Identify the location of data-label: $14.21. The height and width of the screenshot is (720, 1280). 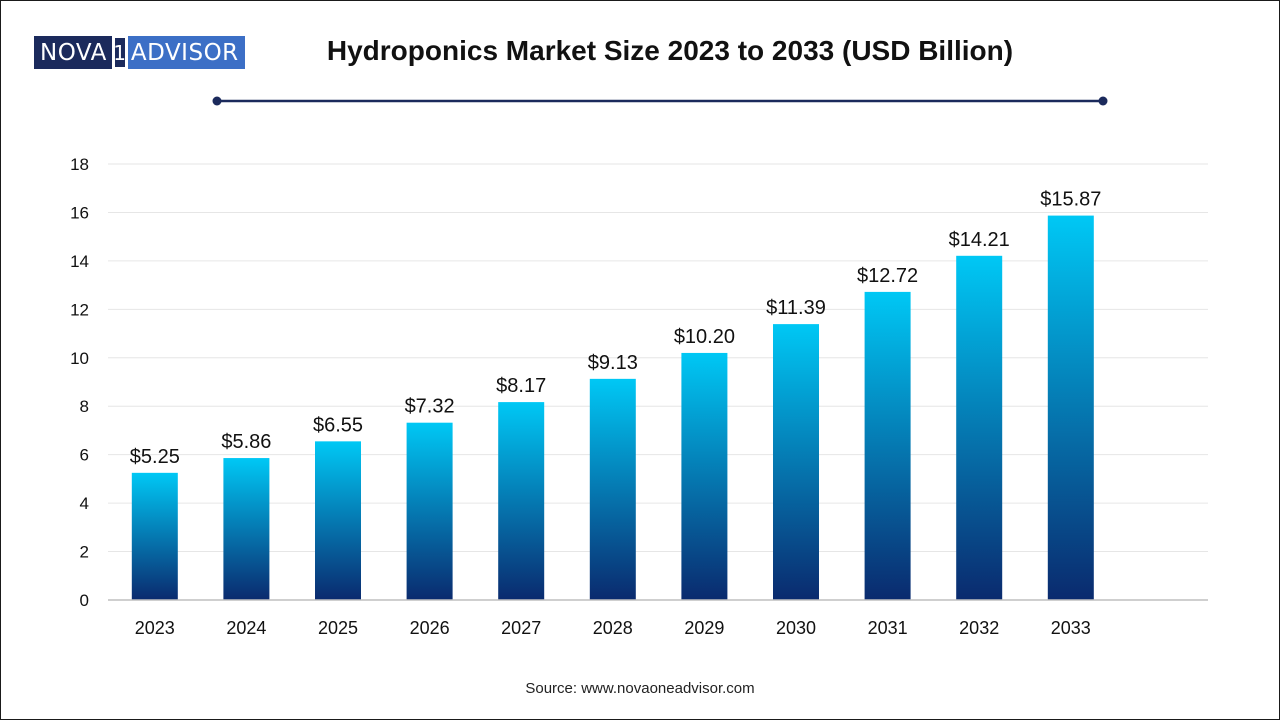
(979, 240).